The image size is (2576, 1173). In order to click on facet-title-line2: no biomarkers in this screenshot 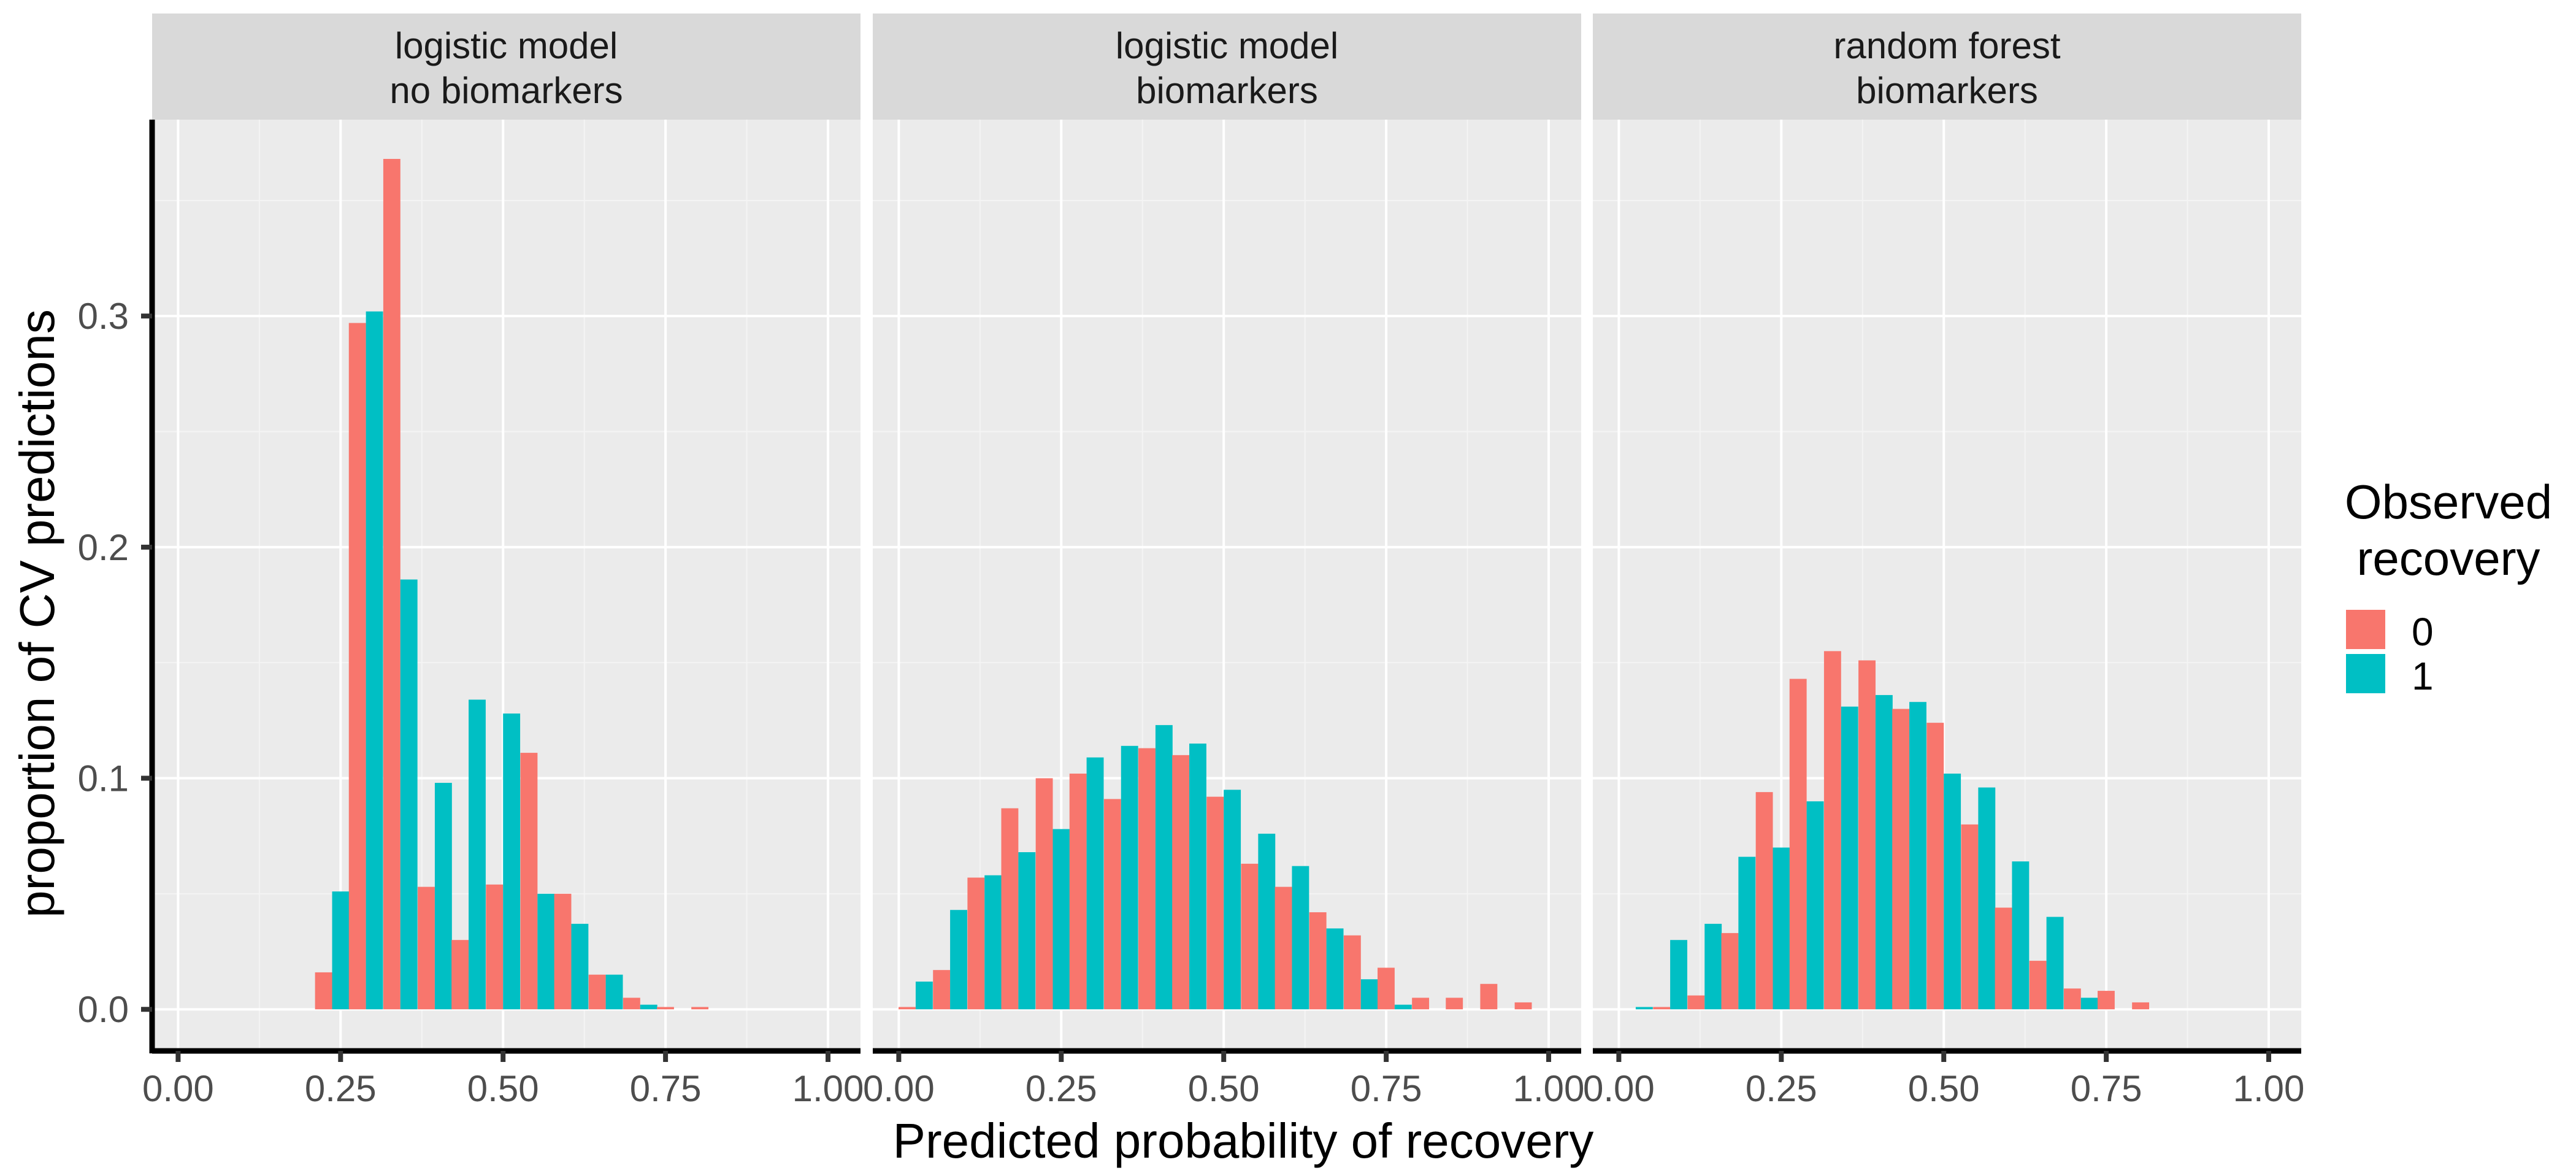, I will do `click(506, 90)`.